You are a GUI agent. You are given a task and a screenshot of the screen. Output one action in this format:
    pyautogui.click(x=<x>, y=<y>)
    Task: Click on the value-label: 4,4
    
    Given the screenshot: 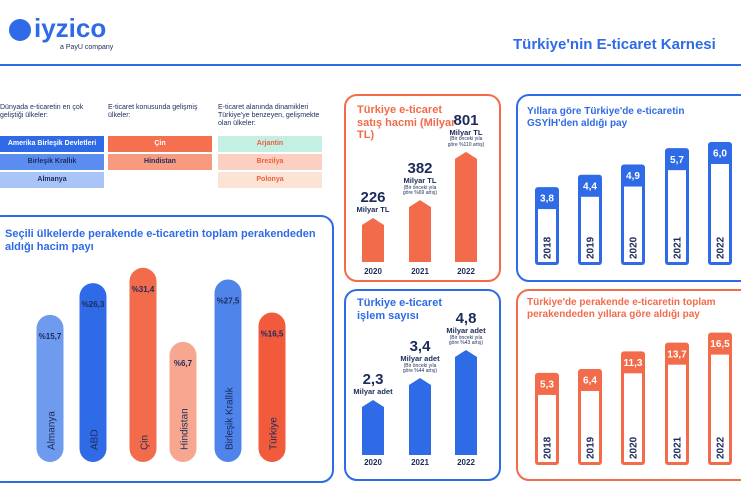 What is the action you would take?
    pyautogui.click(x=590, y=186)
    